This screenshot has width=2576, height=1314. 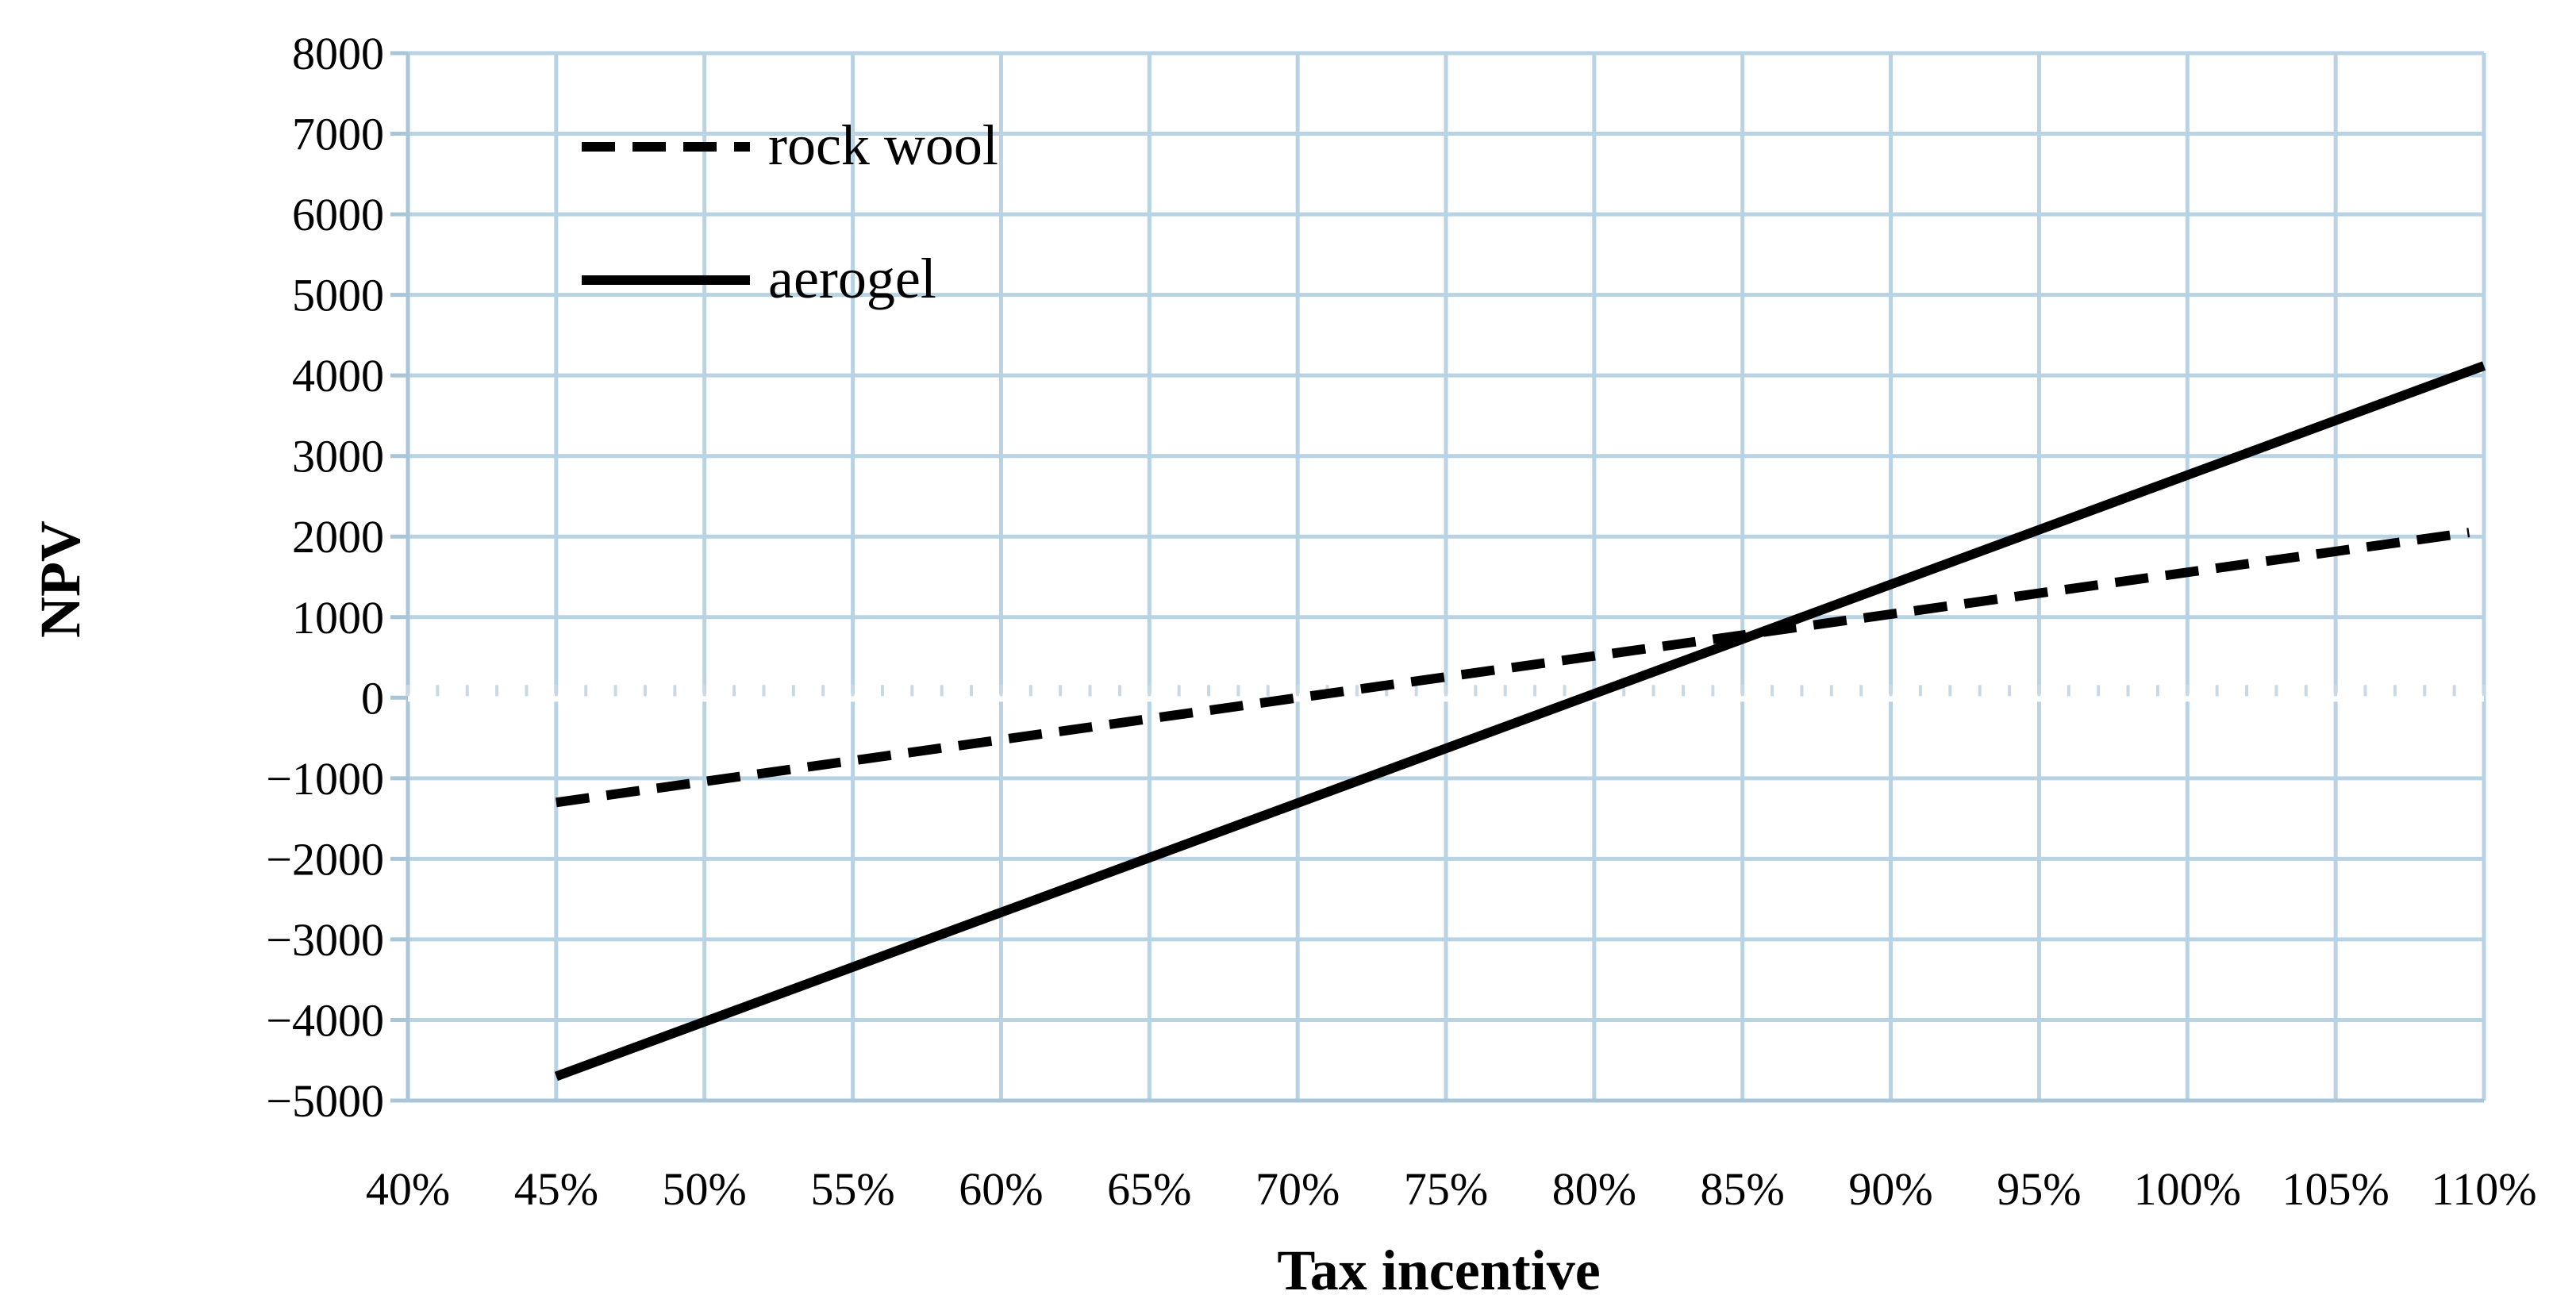 I want to click on legend-label: aerogel, so click(x=852, y=278).